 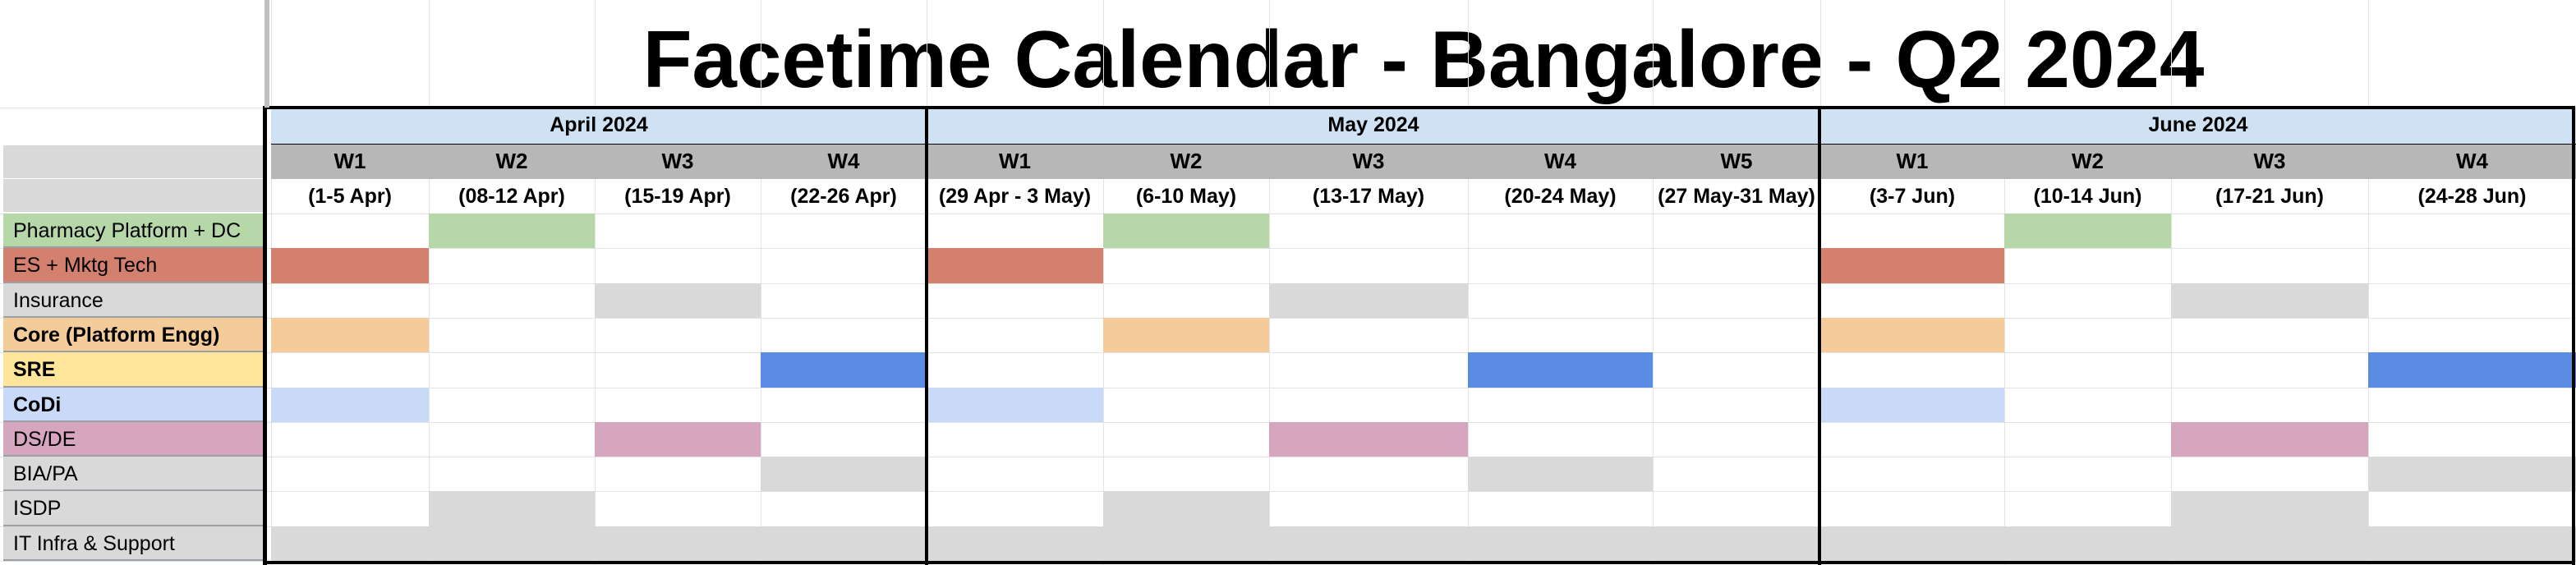 What do you see at coordinates (133, 300) in the screenshot?
I see `team-label: Insurance` at bounding box center [133, 300].